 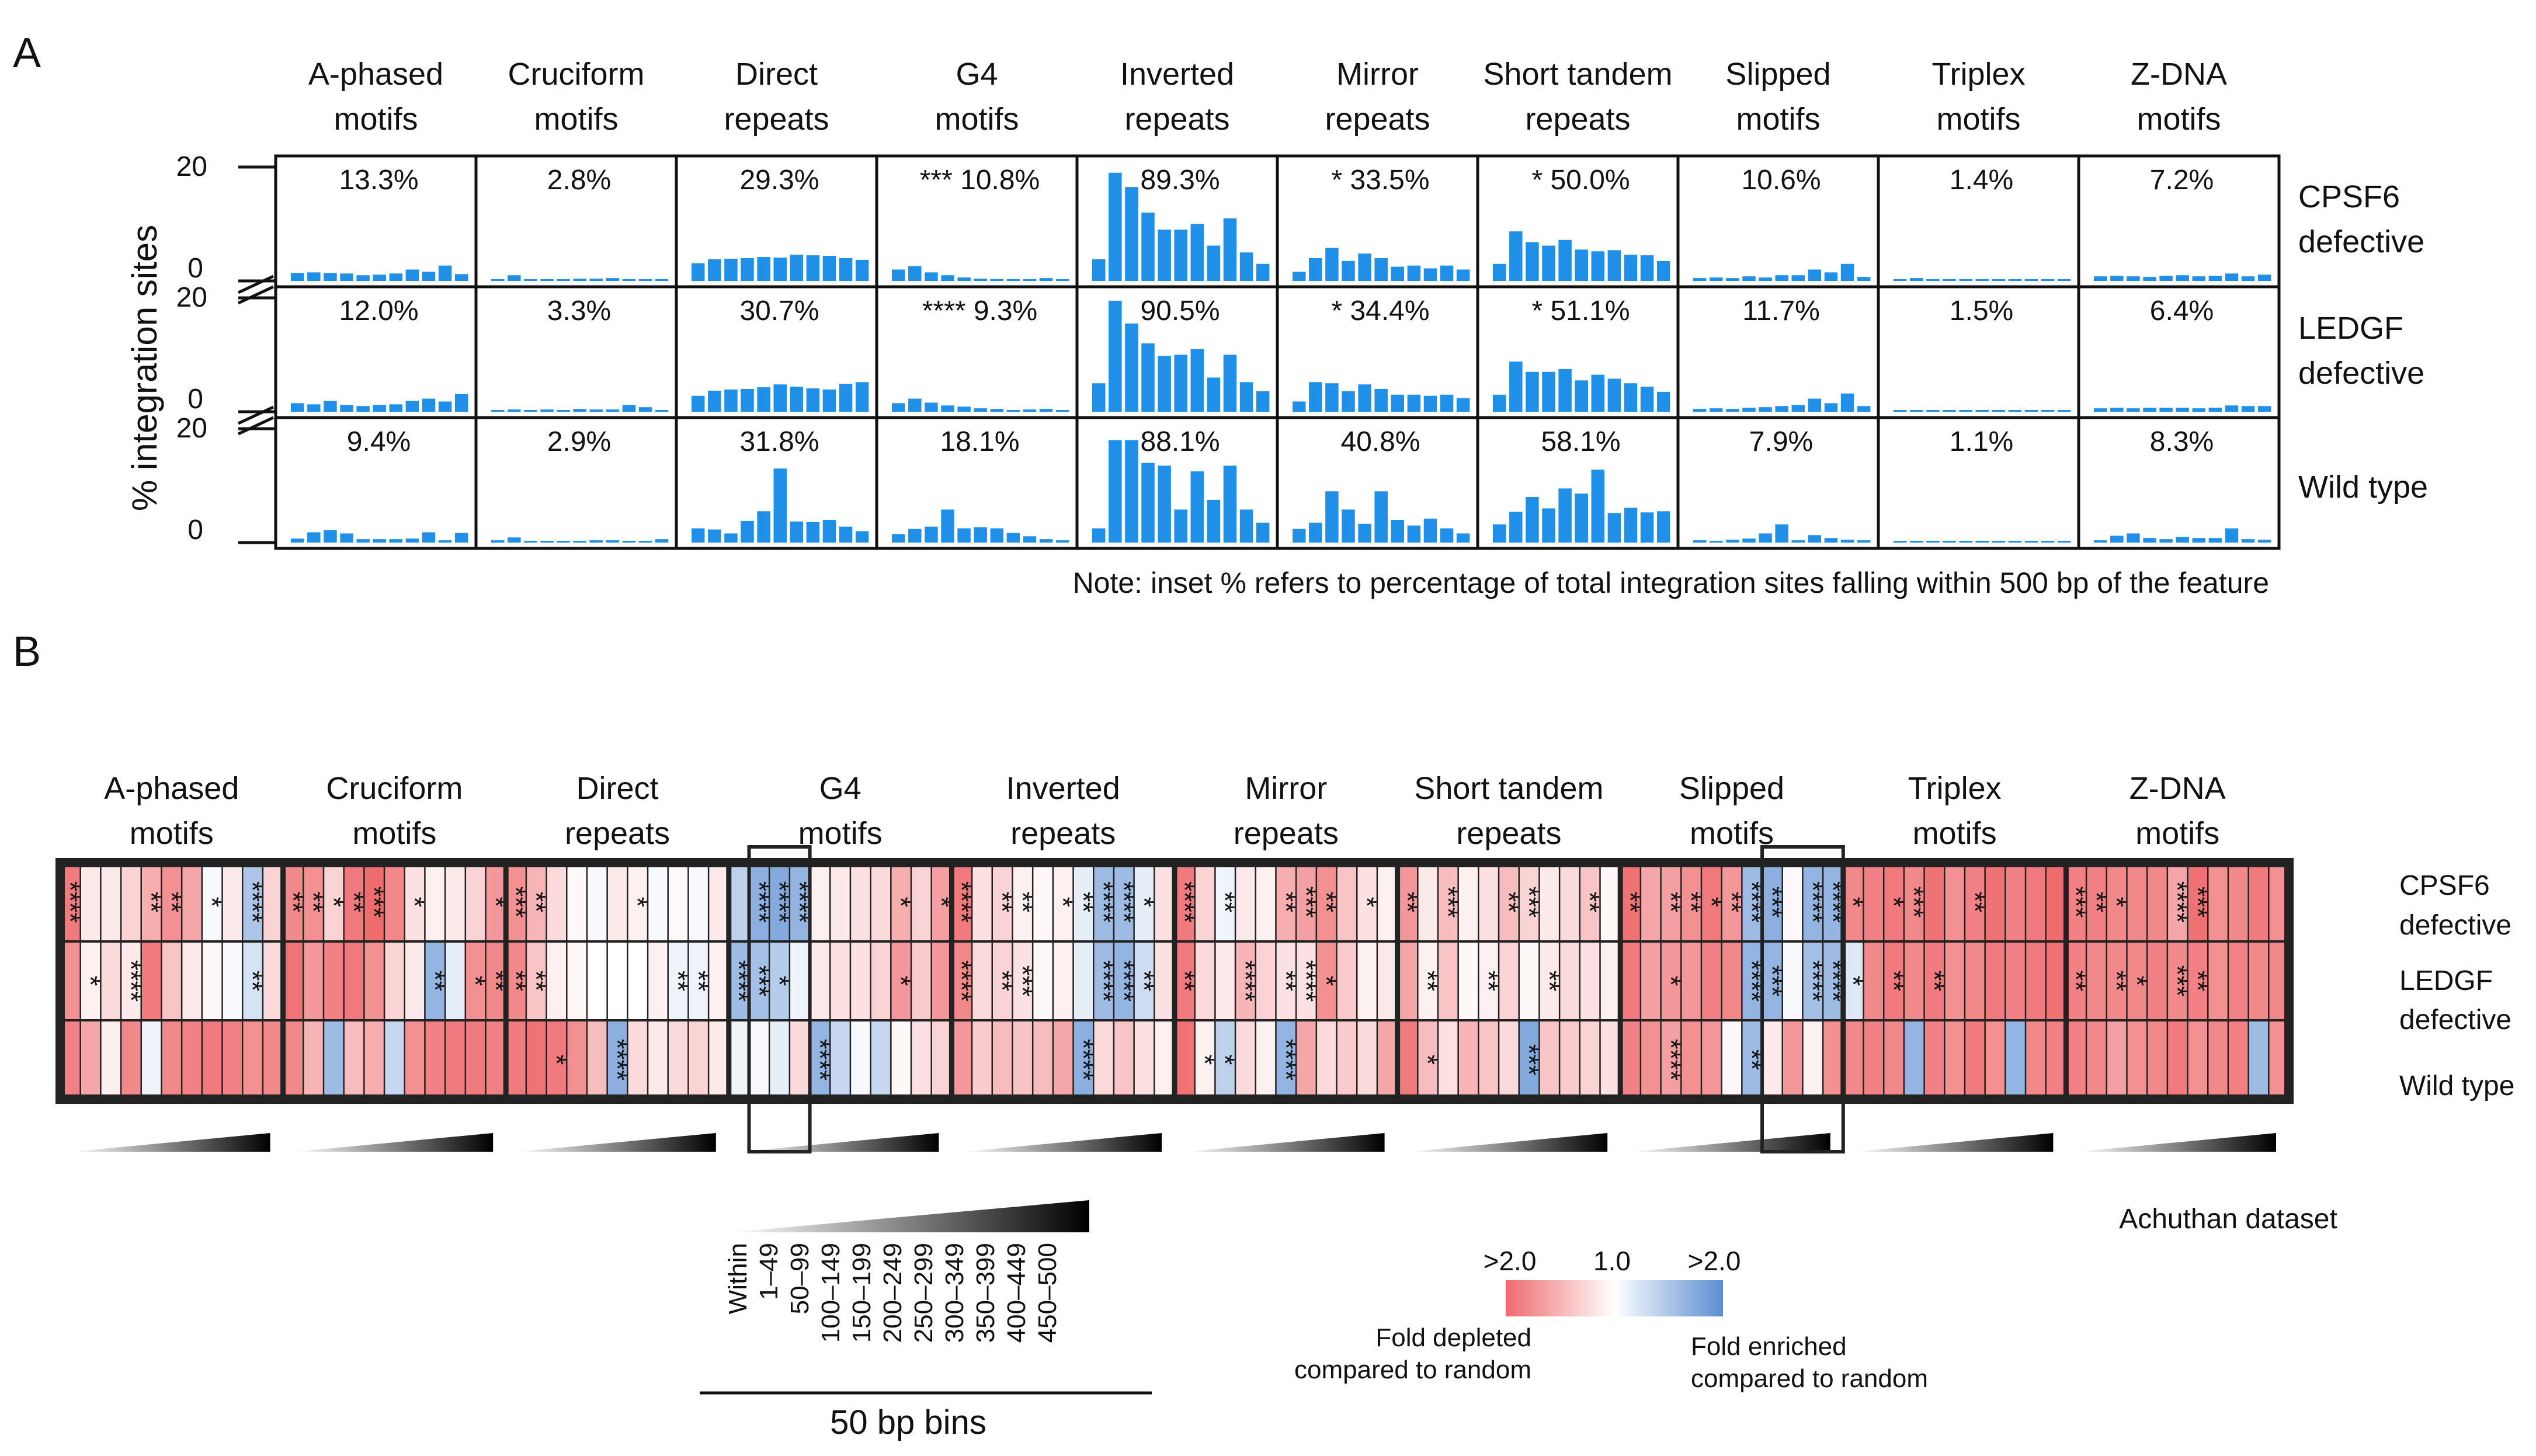 I want to click on bin-label: 250–299, so click(x=923, y=1293).